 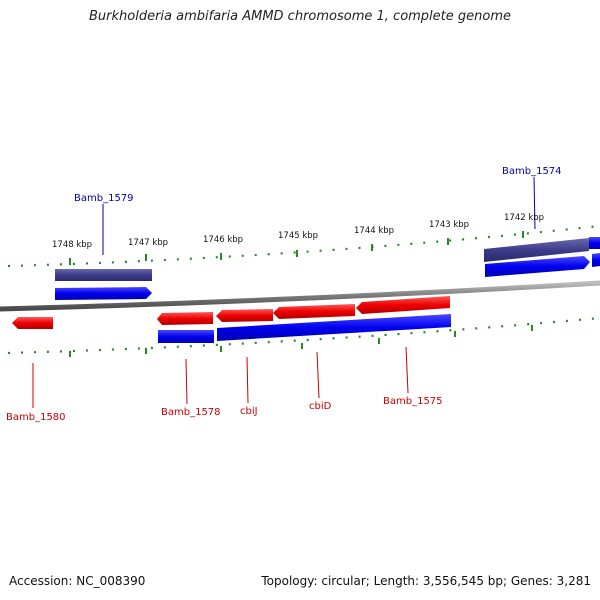 What do you see at coordinates (103, 293) in the screenshot?
I see `gene-Bamb_1579-feature` at bounding box center [103, 293].